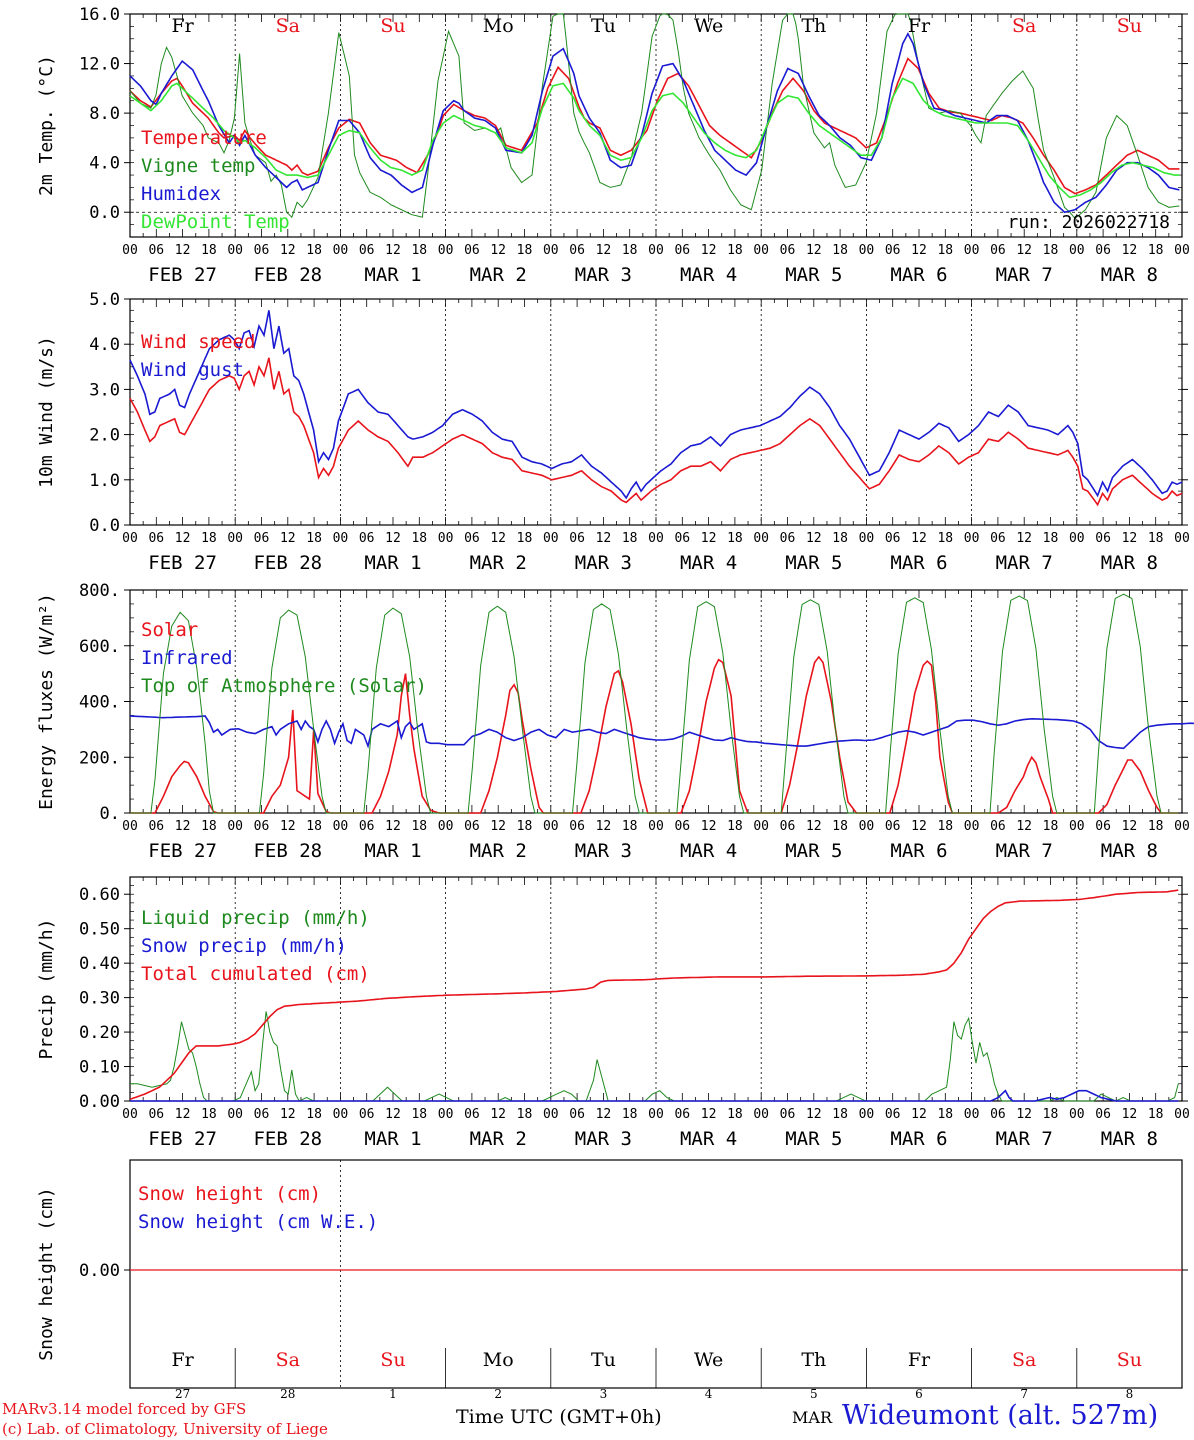 This screenshot has height=1440, width=1194. What do you see at coordinates (104, 436) in the screenshot?
I see `y-tick-label: 2.0` at bounding box center [104, 436].